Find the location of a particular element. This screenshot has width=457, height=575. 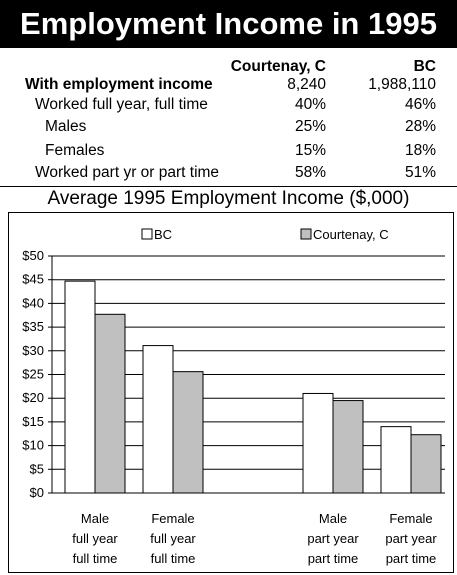

y-tick-label: $25 is located at coordinates (33, 374).